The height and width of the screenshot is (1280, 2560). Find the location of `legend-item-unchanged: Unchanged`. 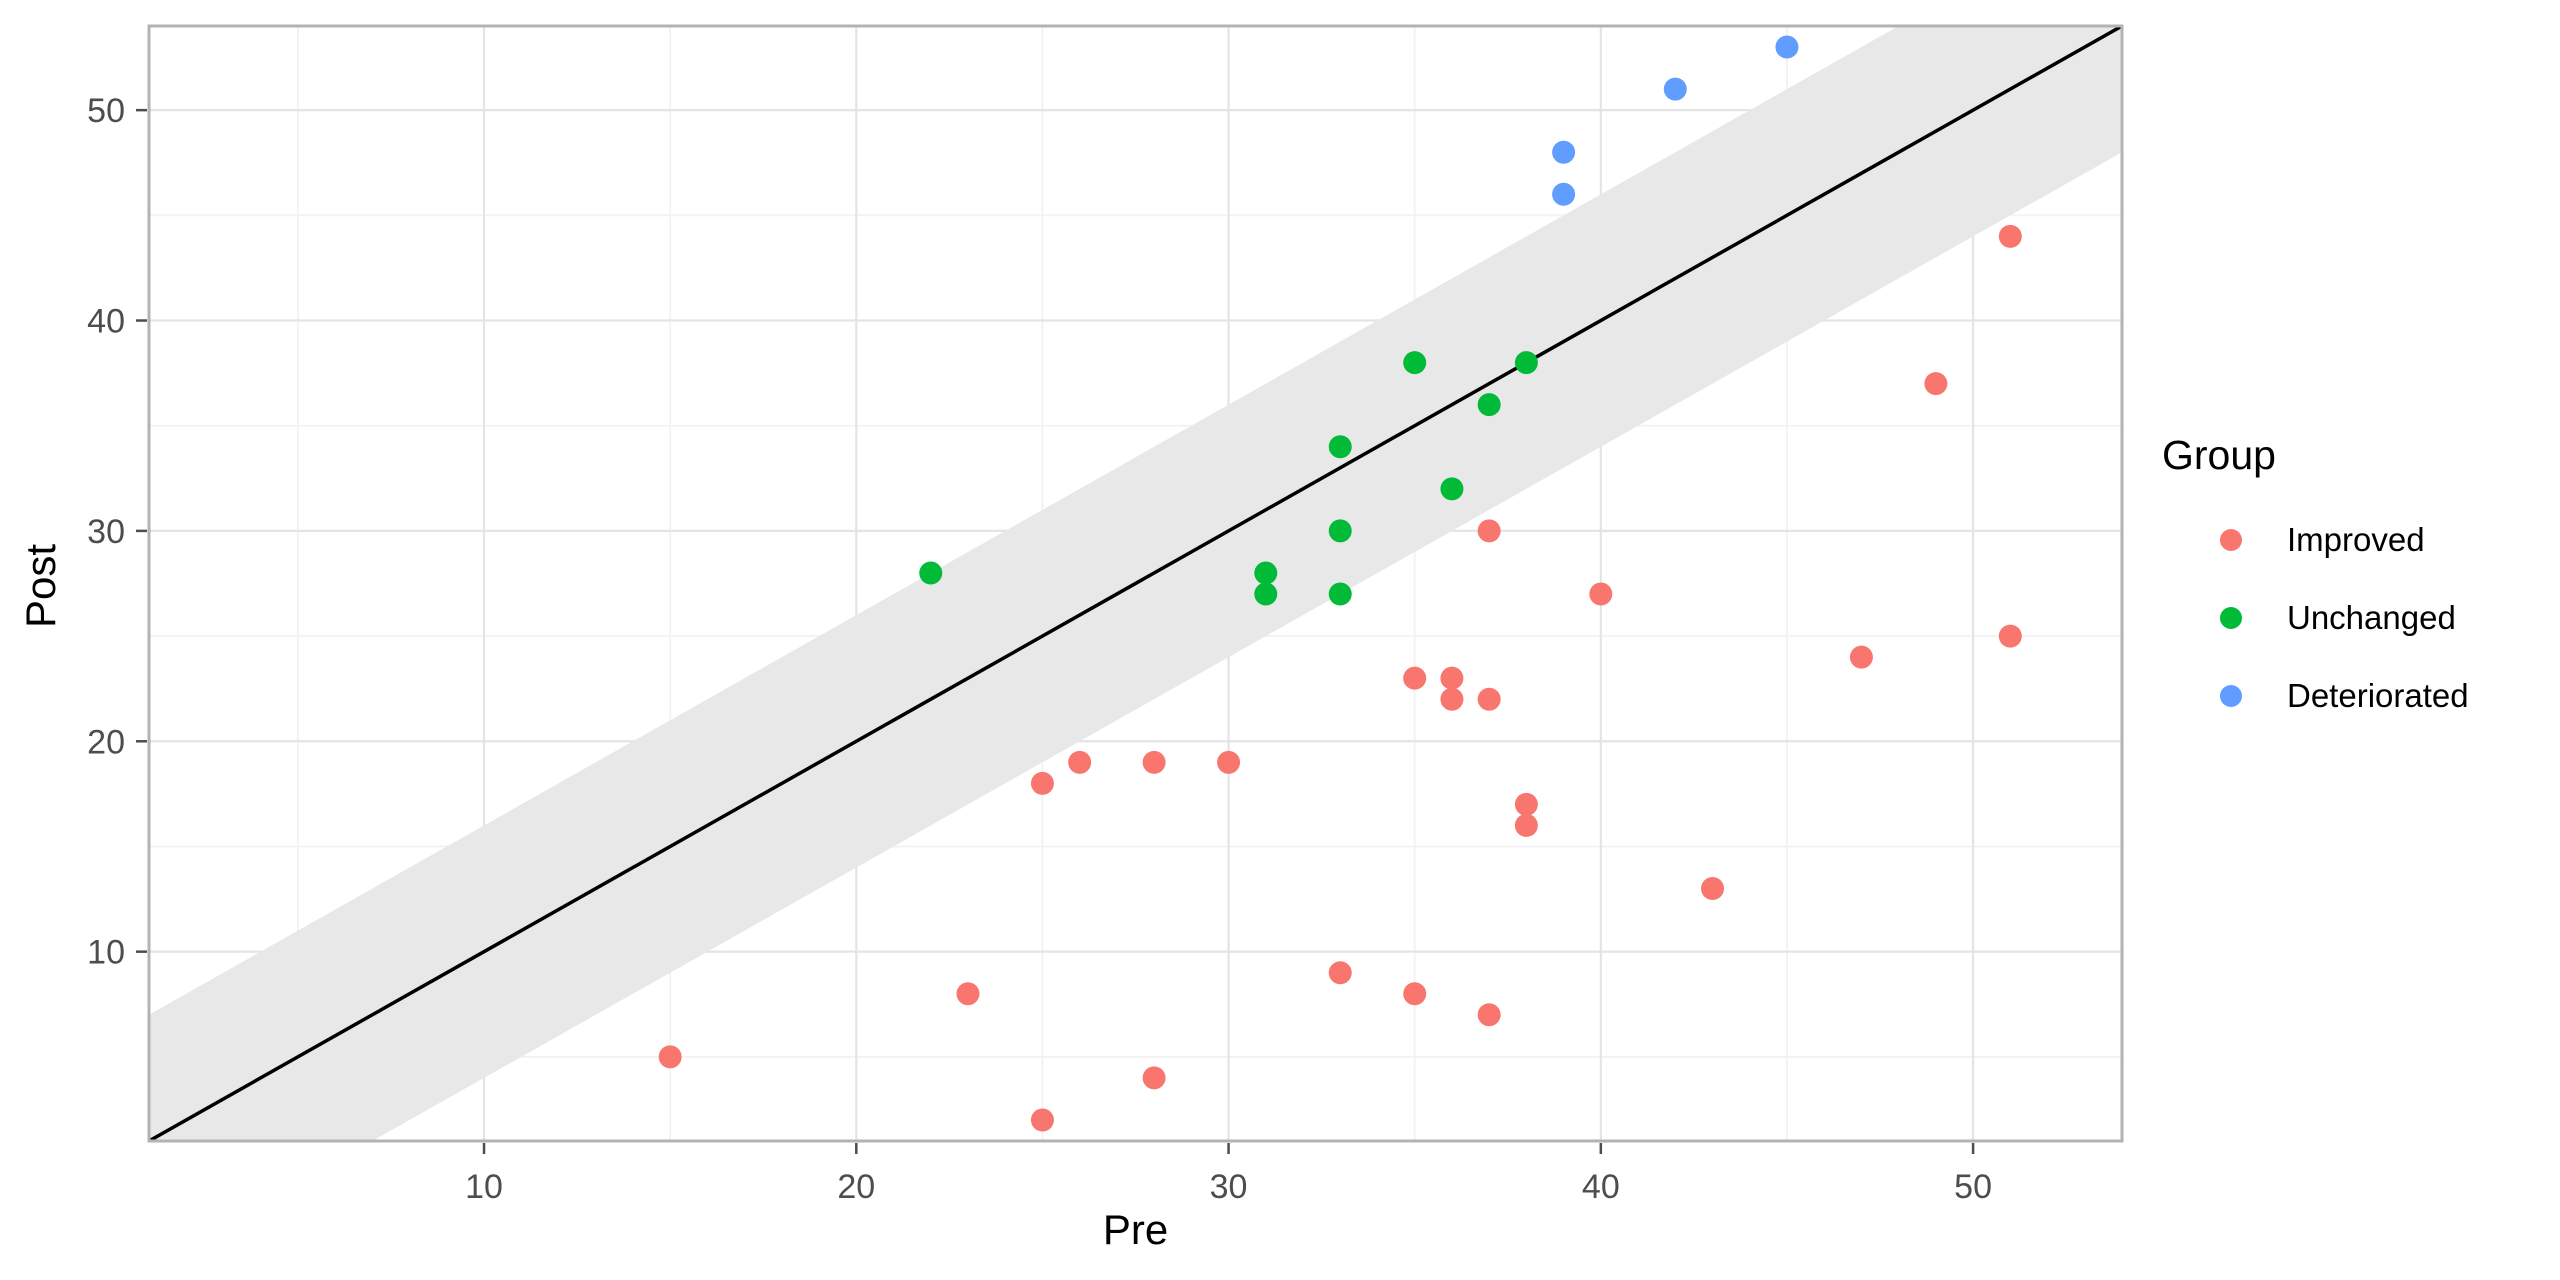

legend-item-unchanged: Unchanged is located at coordinates (2357, 617).